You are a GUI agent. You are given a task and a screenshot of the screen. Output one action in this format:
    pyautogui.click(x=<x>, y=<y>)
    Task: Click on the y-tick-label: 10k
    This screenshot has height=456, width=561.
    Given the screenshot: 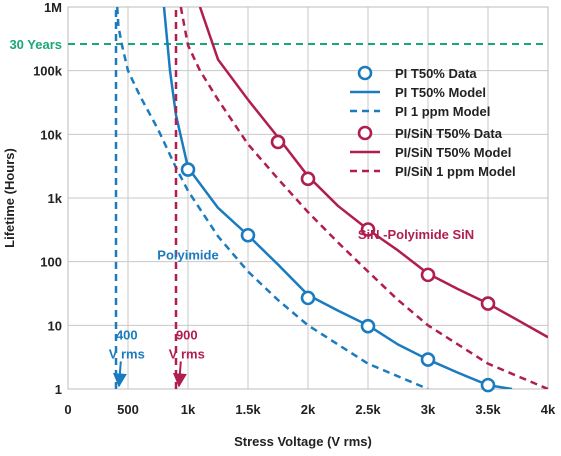 What is the action you would take?
    pyautogui.click(x=51, y=134)
    